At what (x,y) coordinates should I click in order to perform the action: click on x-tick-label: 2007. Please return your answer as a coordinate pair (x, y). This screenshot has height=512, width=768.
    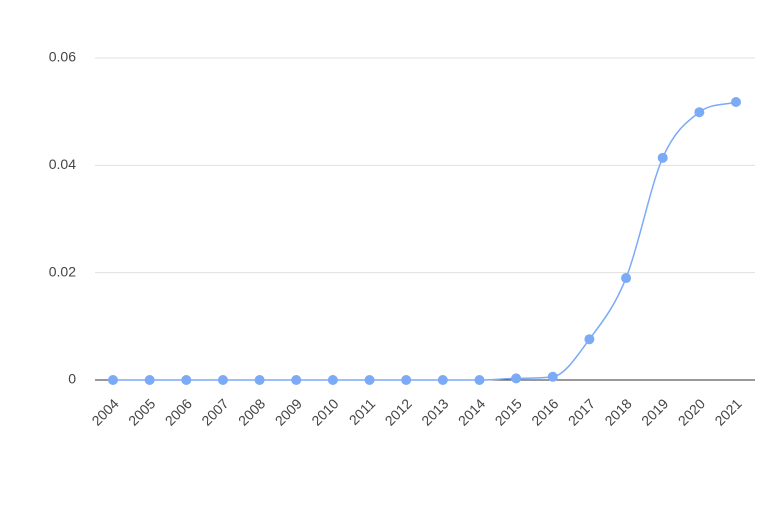
    Looking at the image, I should click on (214, 411).